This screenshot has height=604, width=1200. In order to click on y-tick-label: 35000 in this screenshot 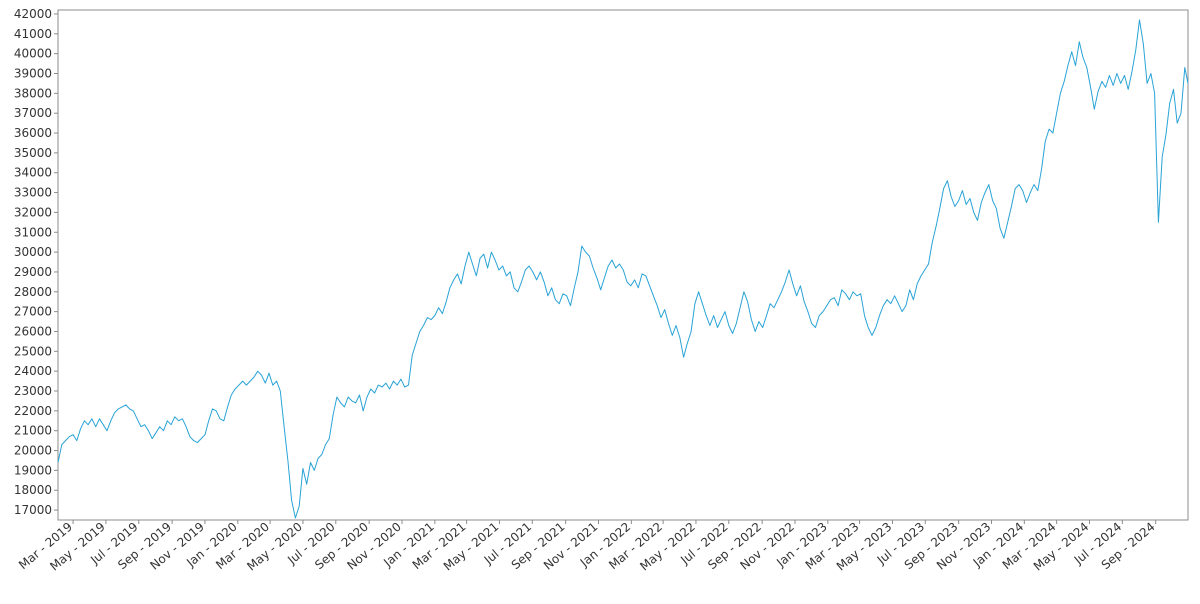, I will do `click(33, 153)`.